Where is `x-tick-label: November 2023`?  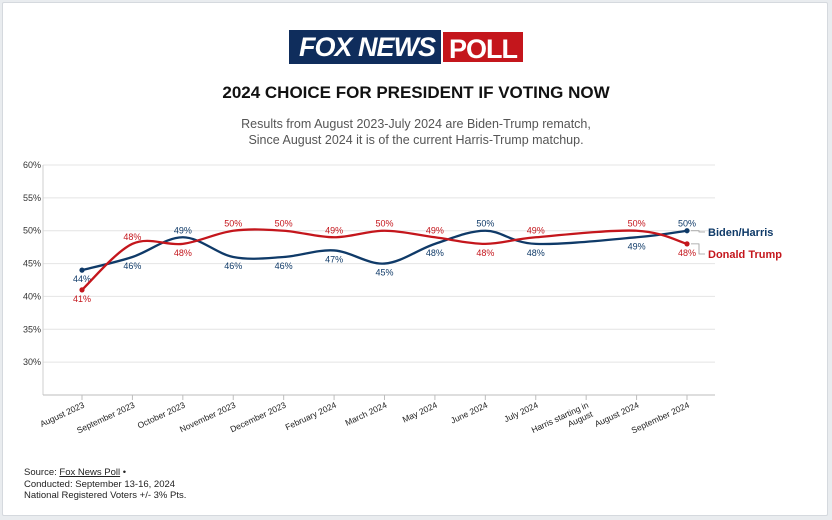 x-tick-label: November 2023 is located at coordinates (207, 417).